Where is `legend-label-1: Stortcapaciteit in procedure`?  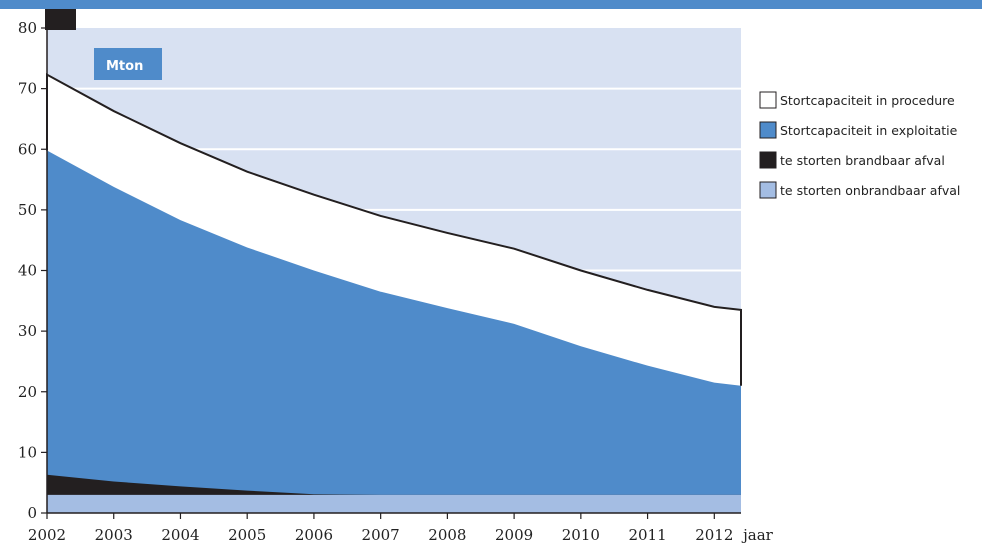 legend-label-1: Stortcapaciteit in procedure is located at coordinates (867, 100).